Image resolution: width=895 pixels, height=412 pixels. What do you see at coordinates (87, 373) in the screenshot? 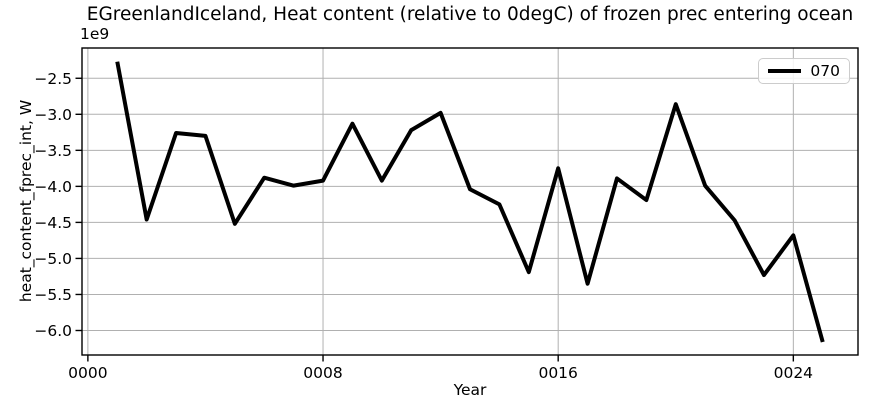
I see `x-tick-label: 0000` at bounding box center [87, 373].